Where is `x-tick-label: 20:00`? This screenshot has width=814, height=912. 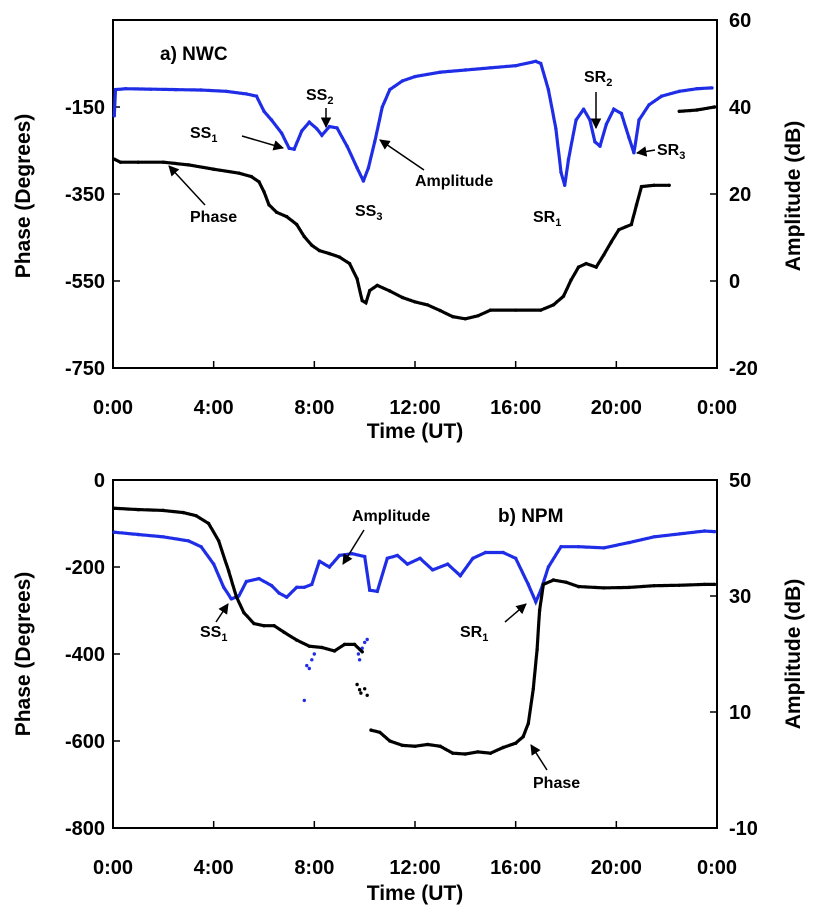 x-tick-label: 20:00 is located at coordinates (616, 868).